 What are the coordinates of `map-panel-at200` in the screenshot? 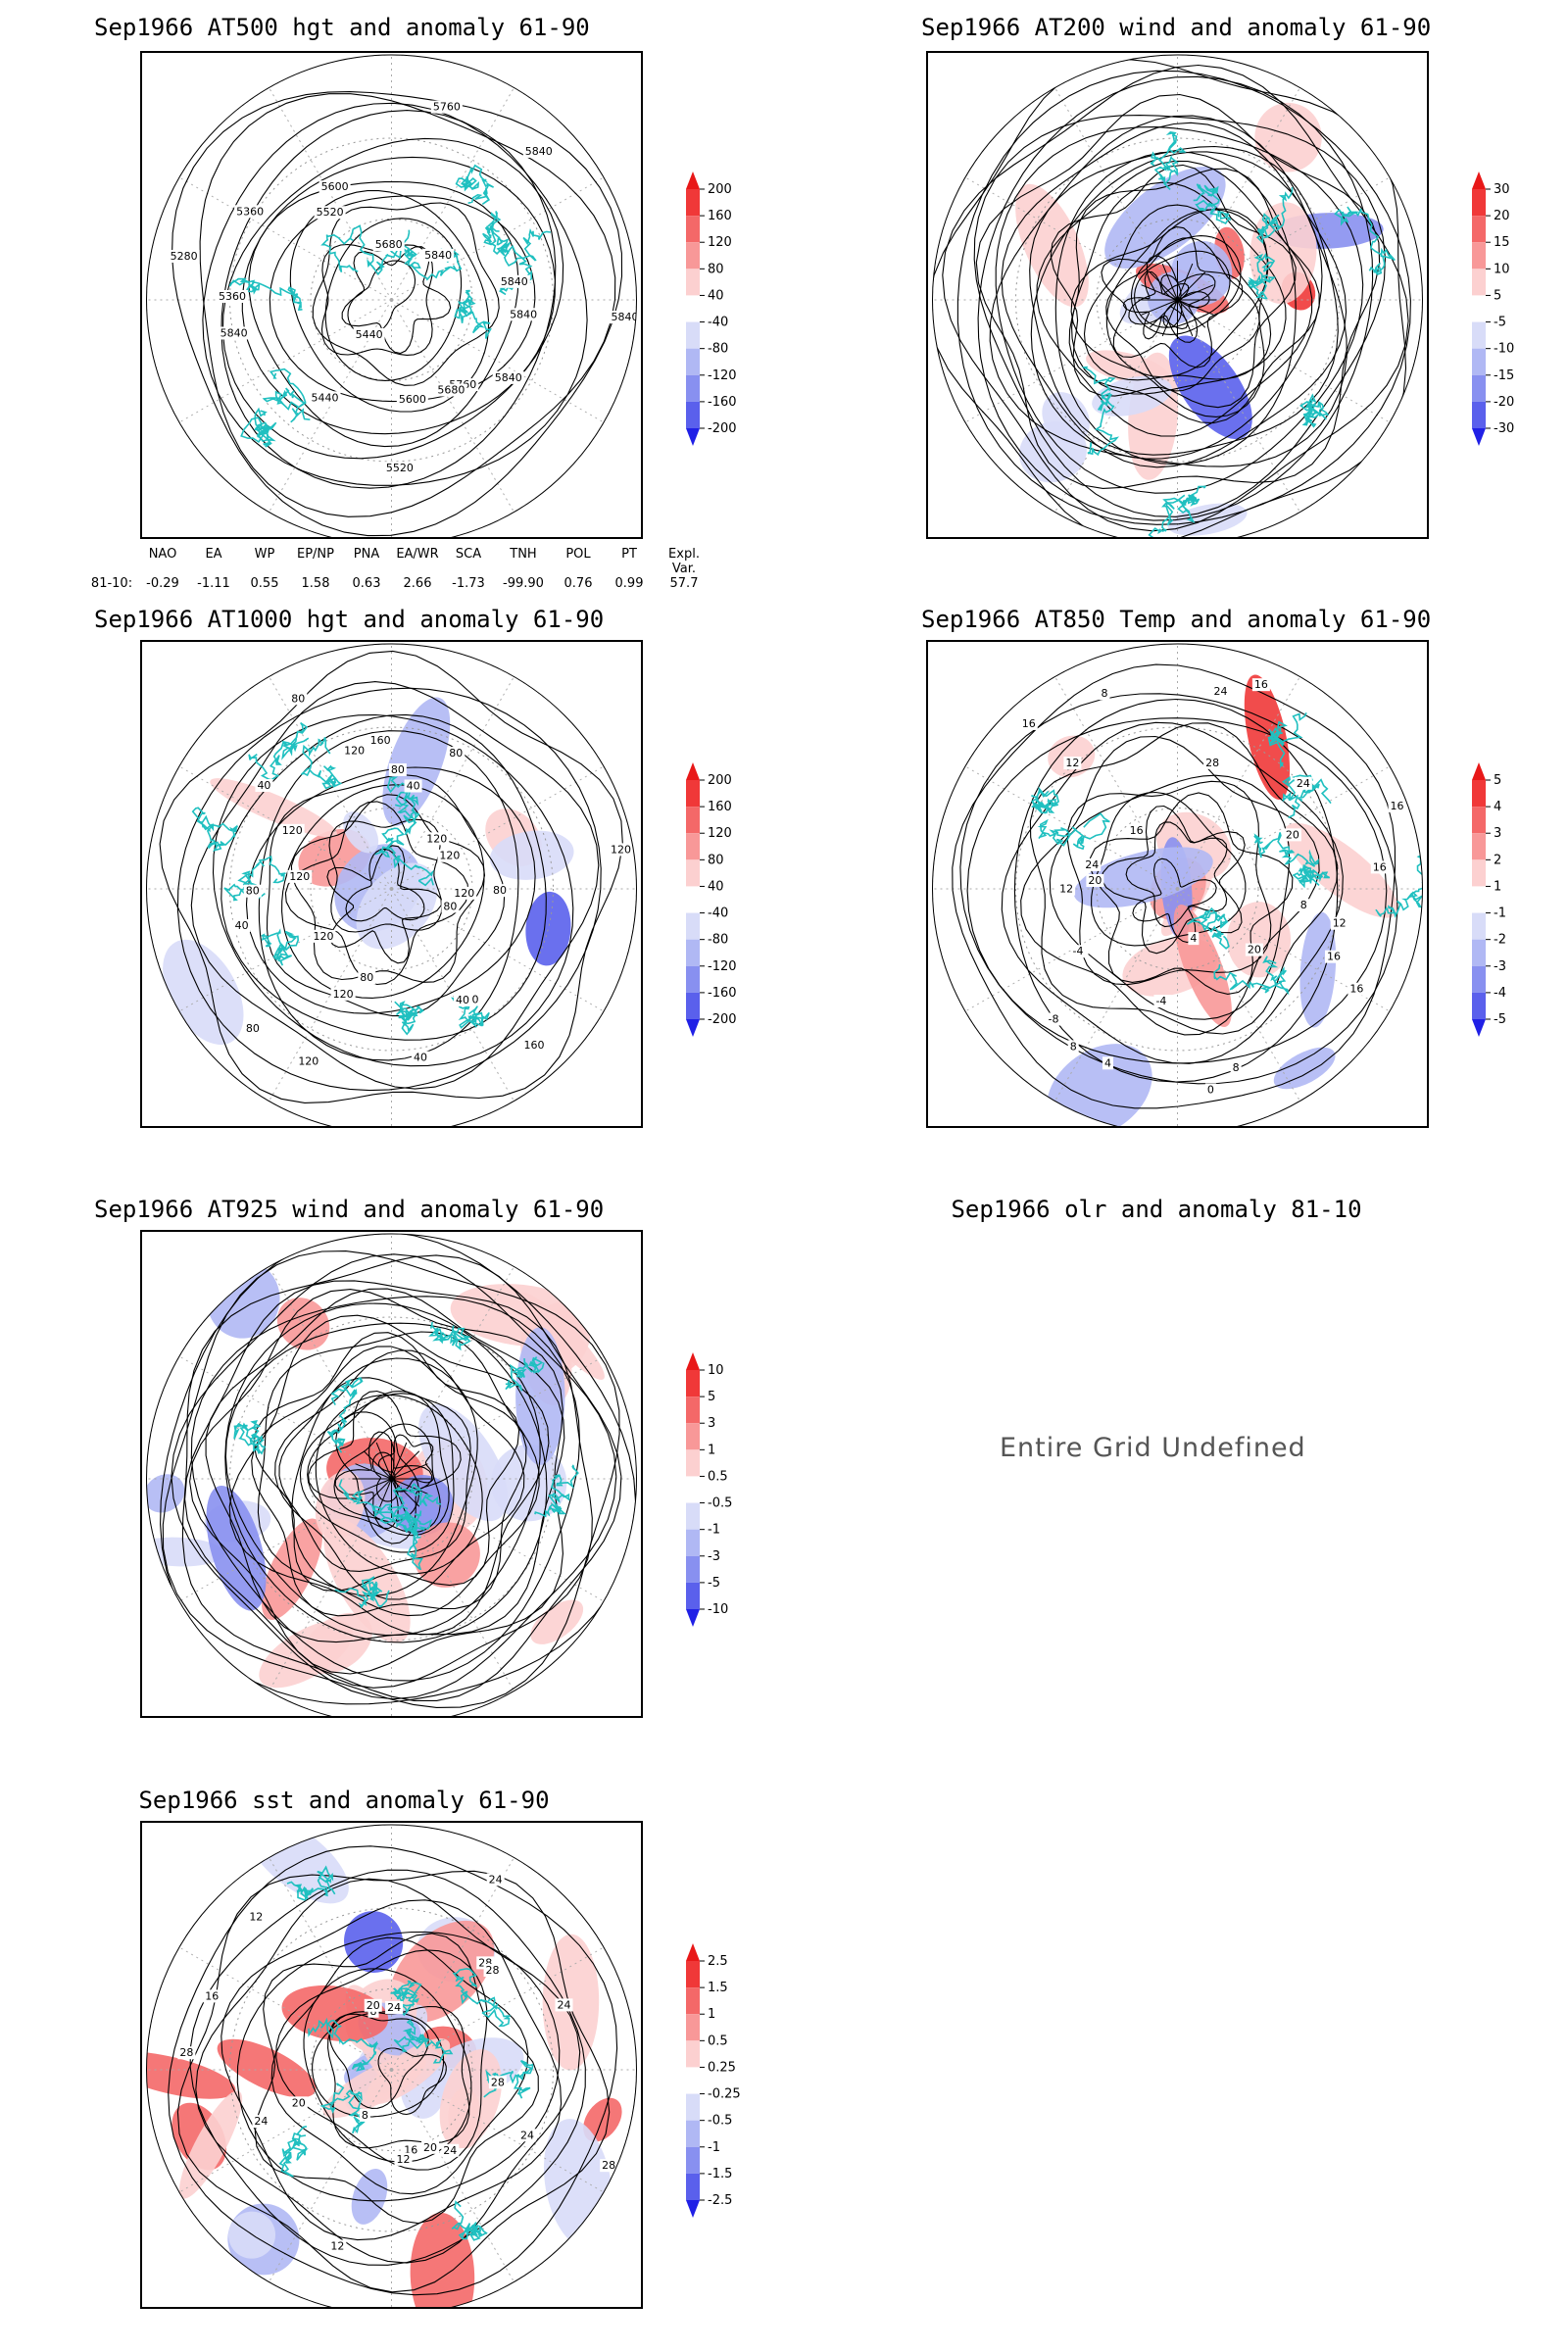 It's located at (1177, 295).